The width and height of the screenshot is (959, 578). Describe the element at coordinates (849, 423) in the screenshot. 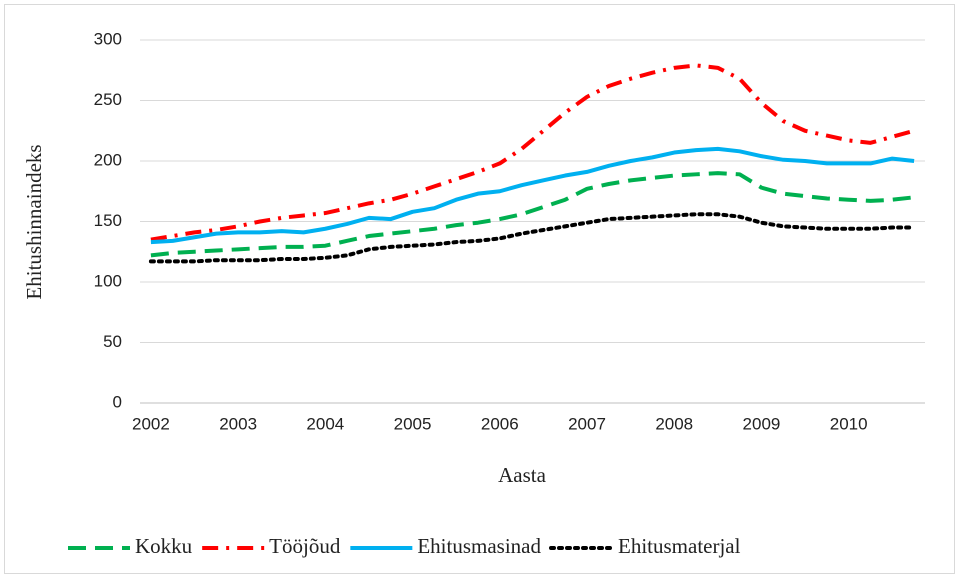

I see `x-tick-label: 2010` at that location.